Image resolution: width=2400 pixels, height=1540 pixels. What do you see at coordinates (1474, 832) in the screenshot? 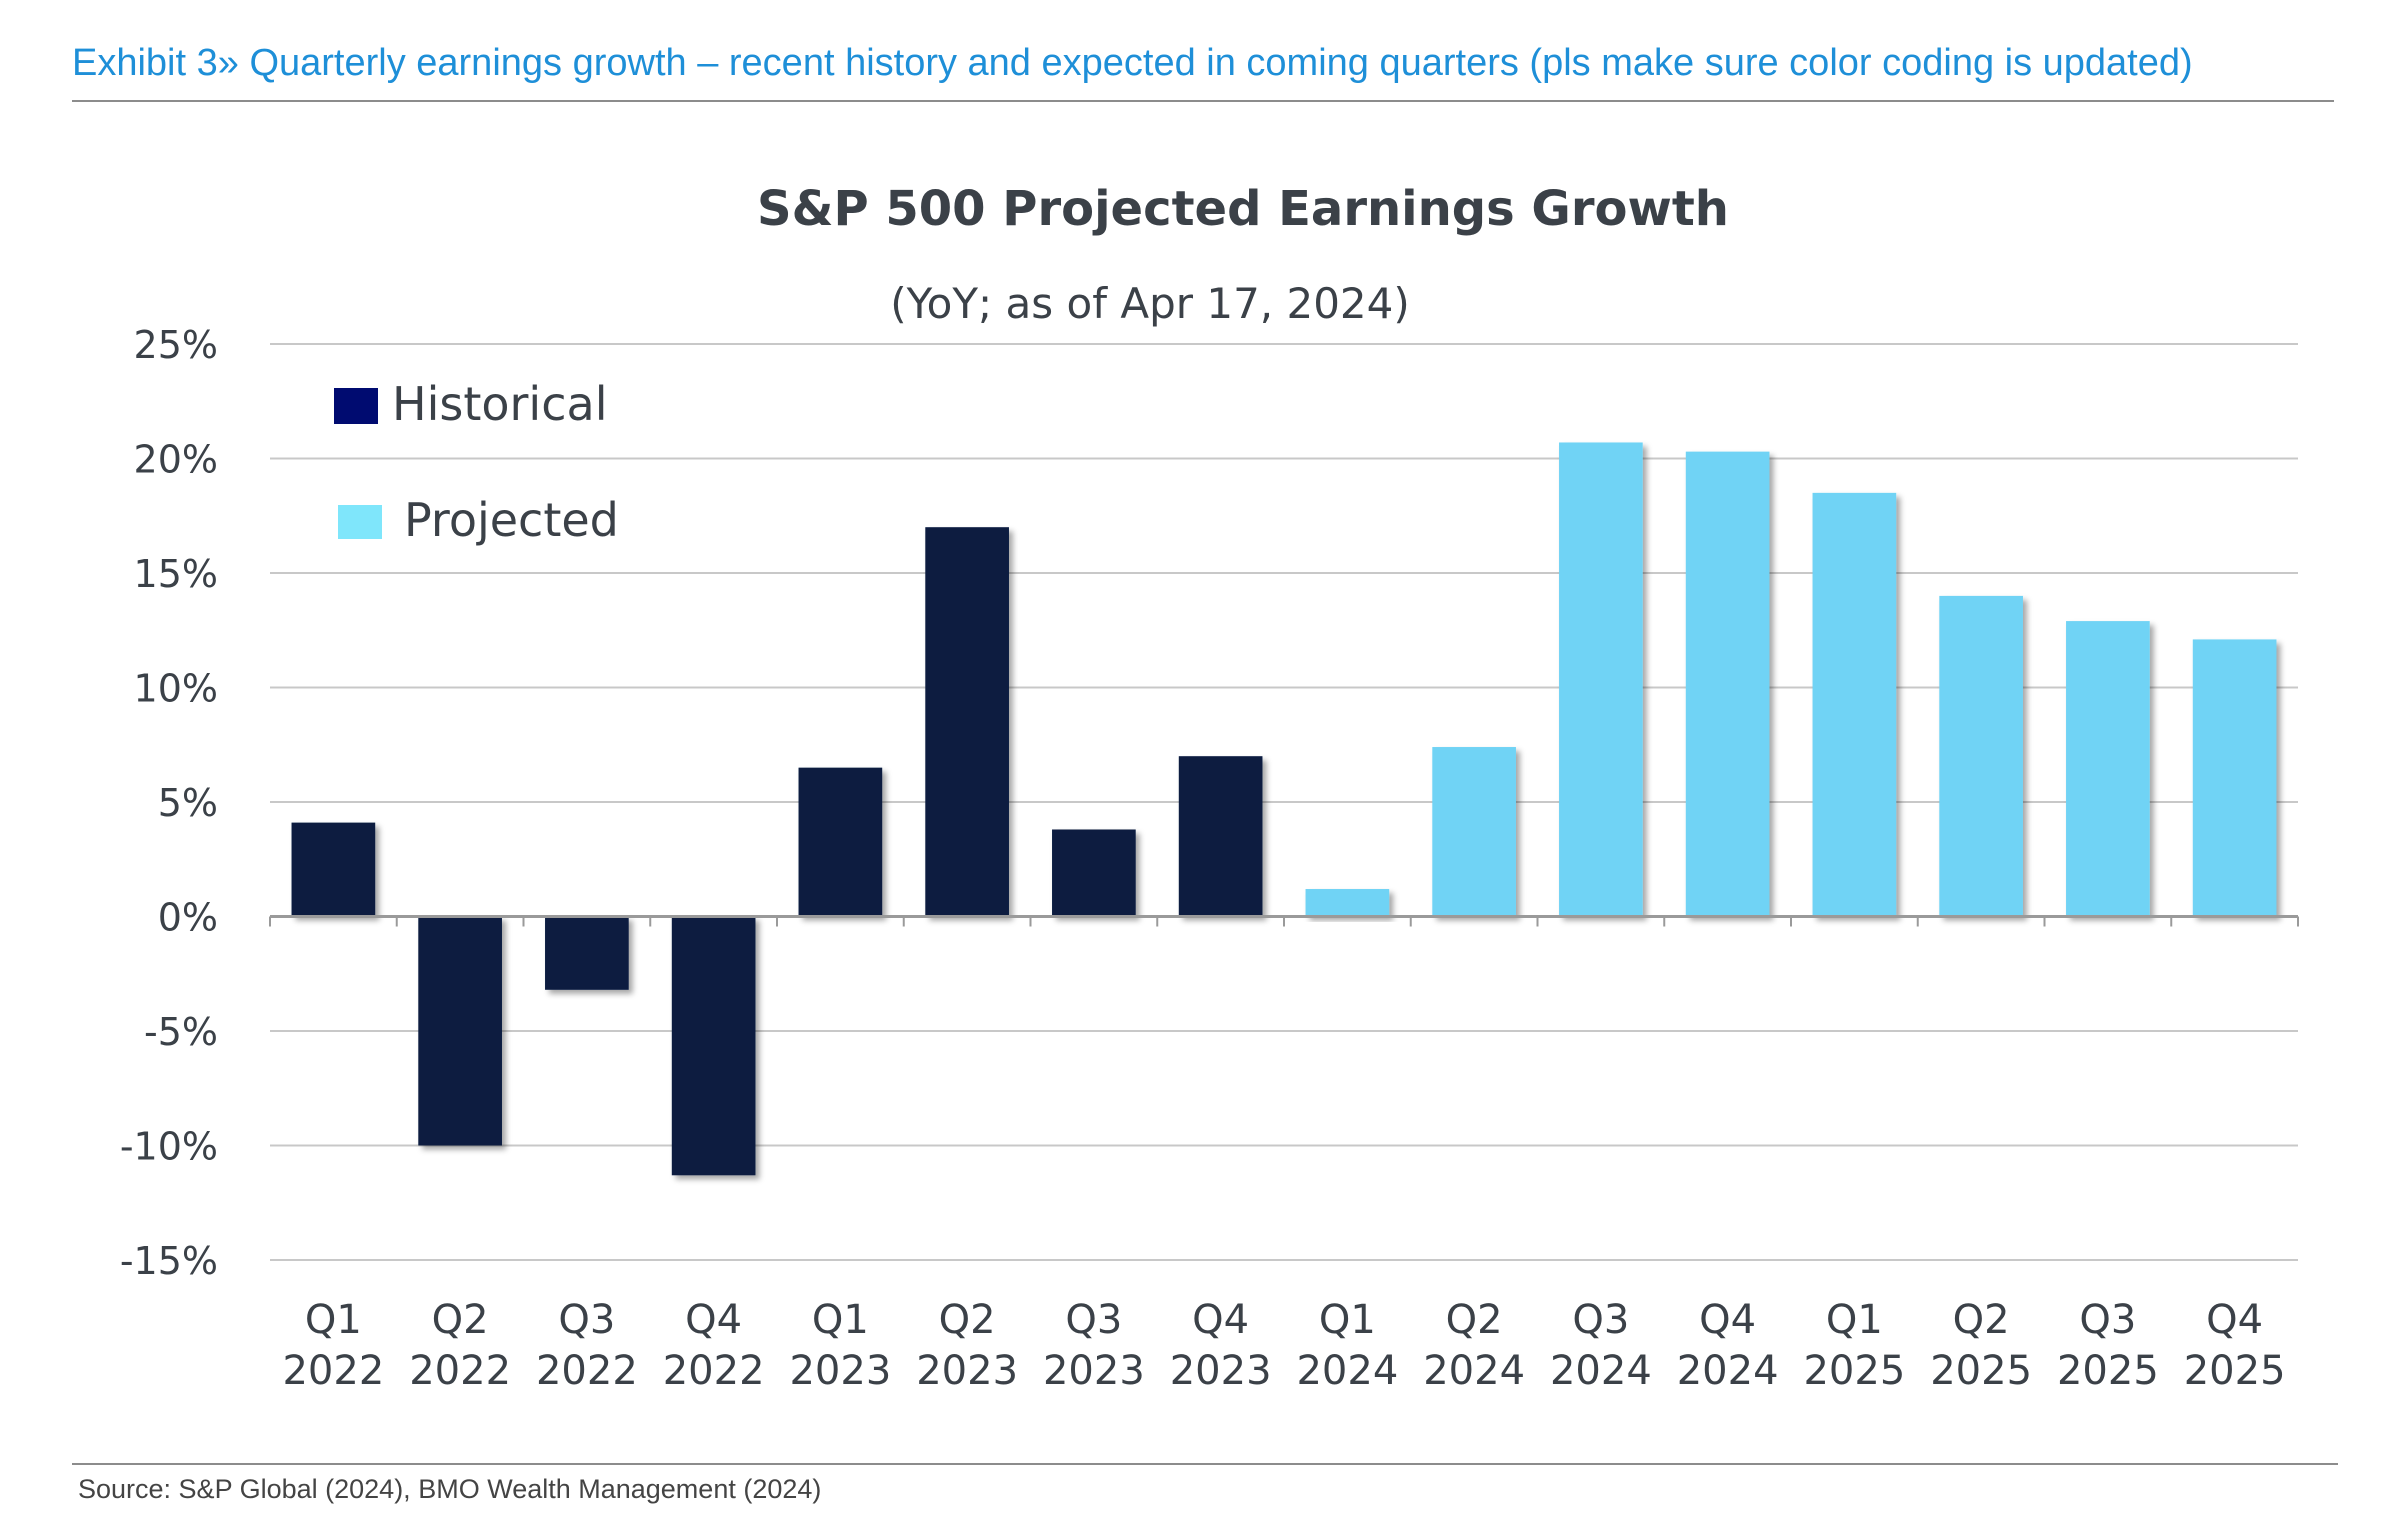
I see `bar-q2-2024` at bounding box center [1474, 832].